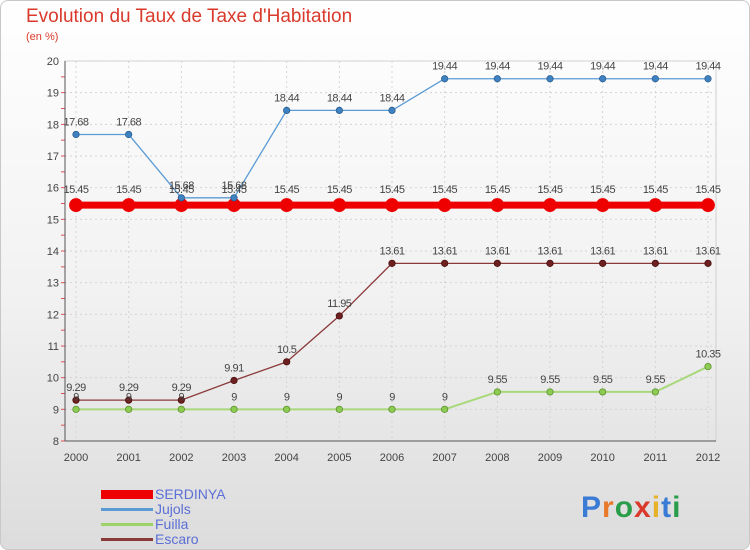  What do you see at coordinates (234, 458) in the screenshot?
I see `x-tick-label: 2003` at bounding box center [234, 458].